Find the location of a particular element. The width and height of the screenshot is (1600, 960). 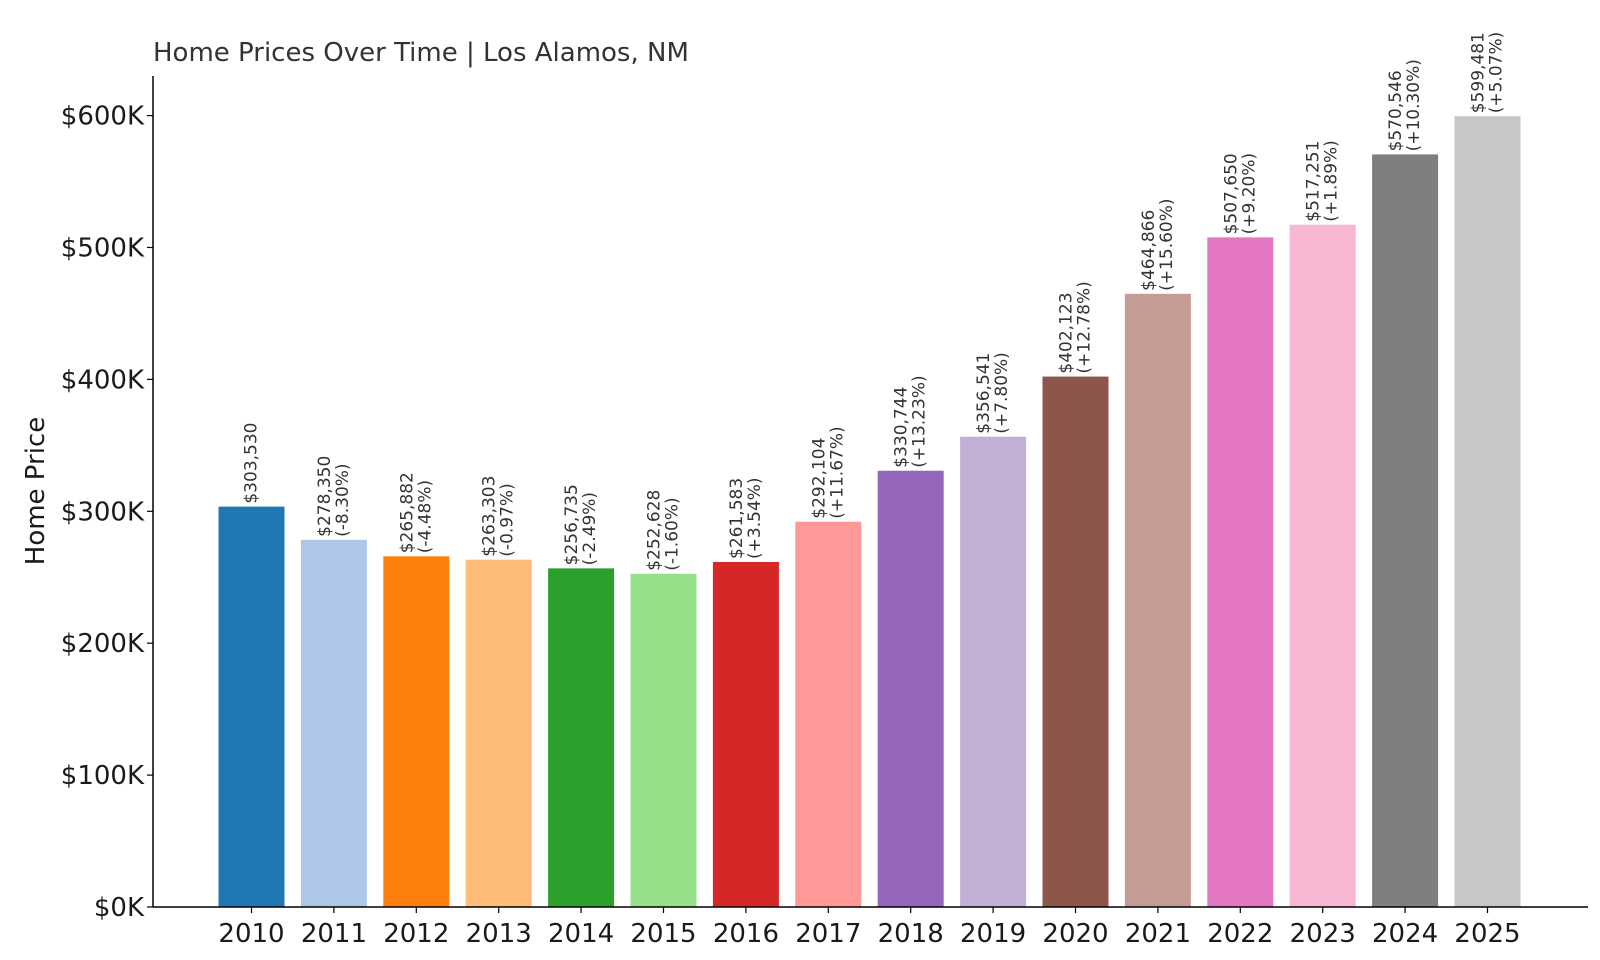

x-tick-label-2013: 2013 is located at coordinates (499, 934).